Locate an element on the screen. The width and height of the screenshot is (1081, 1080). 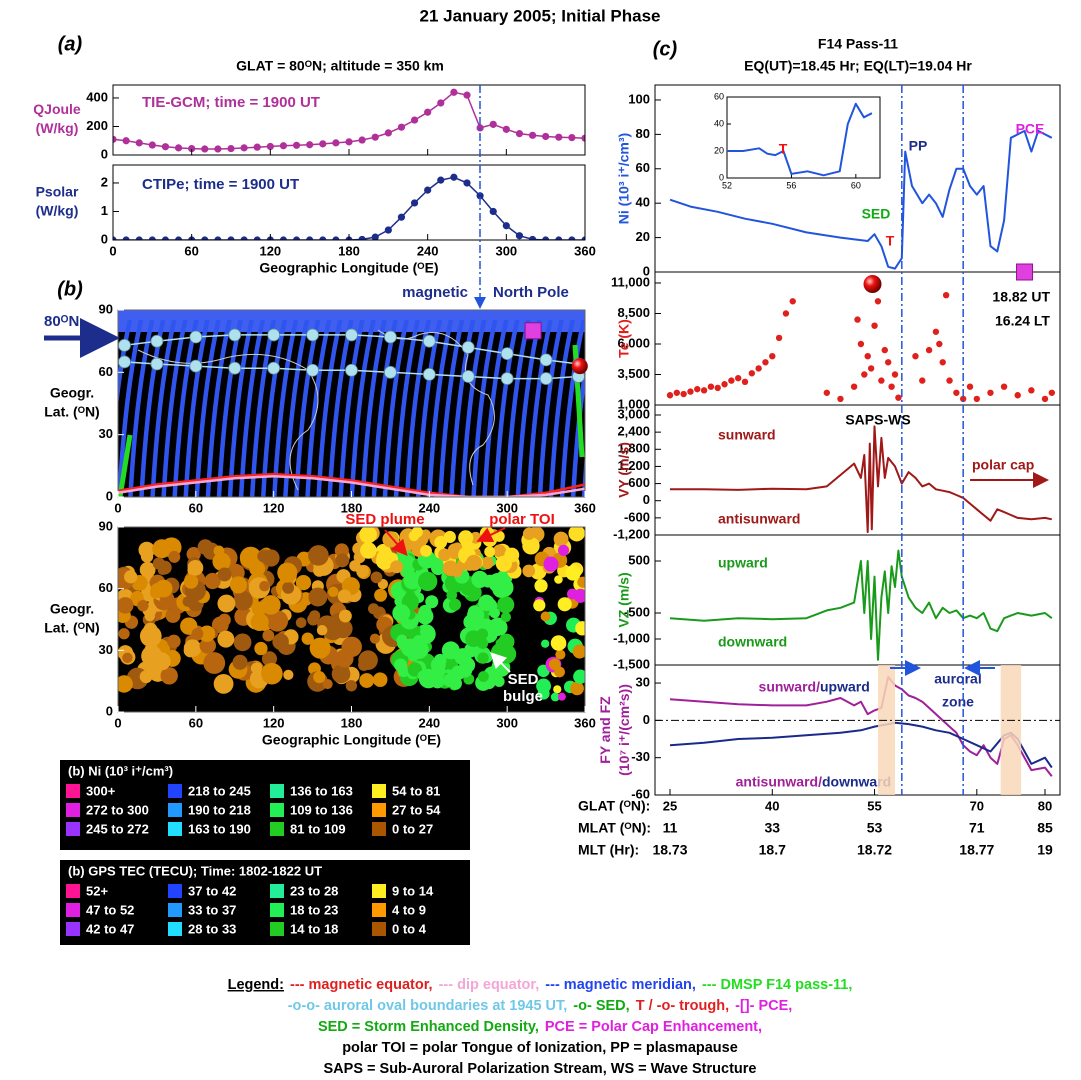
legend-label: 136 to 163 is located at coordinates (321, 790).